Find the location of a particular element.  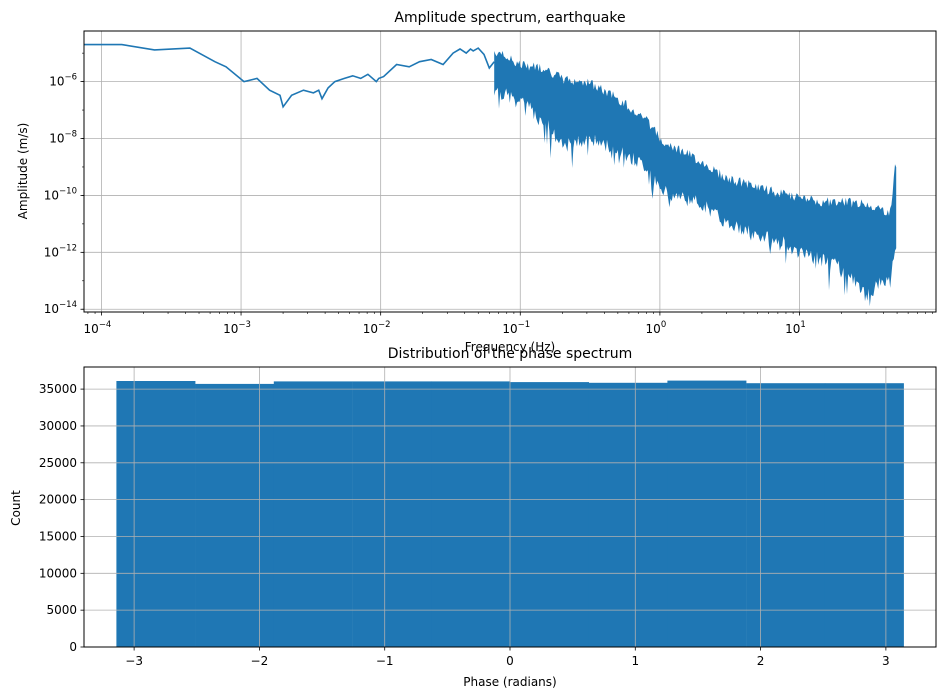

x-tick-label: 10⁻² is located at coordinates (377, 328).